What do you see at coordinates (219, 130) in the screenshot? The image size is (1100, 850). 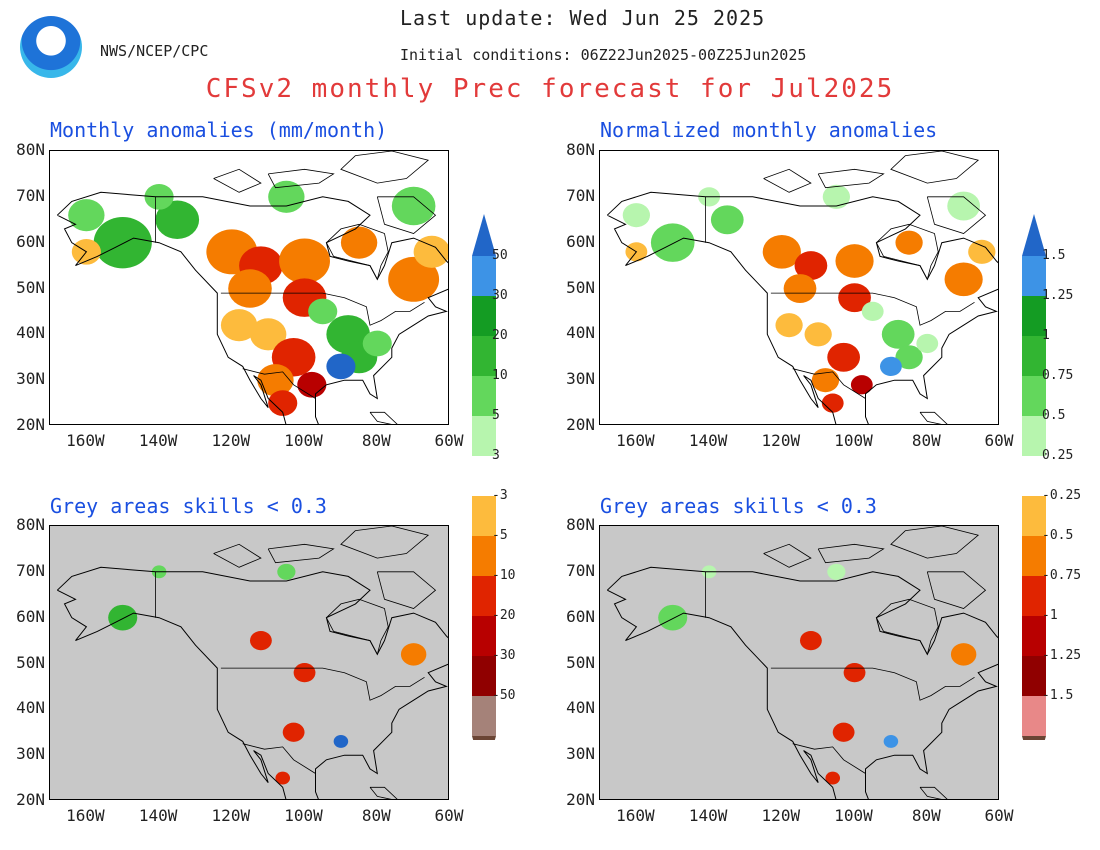 I see `panel-title-anomalies: Monthly anomalies (mm/month)` at bounding box center [219, 130].